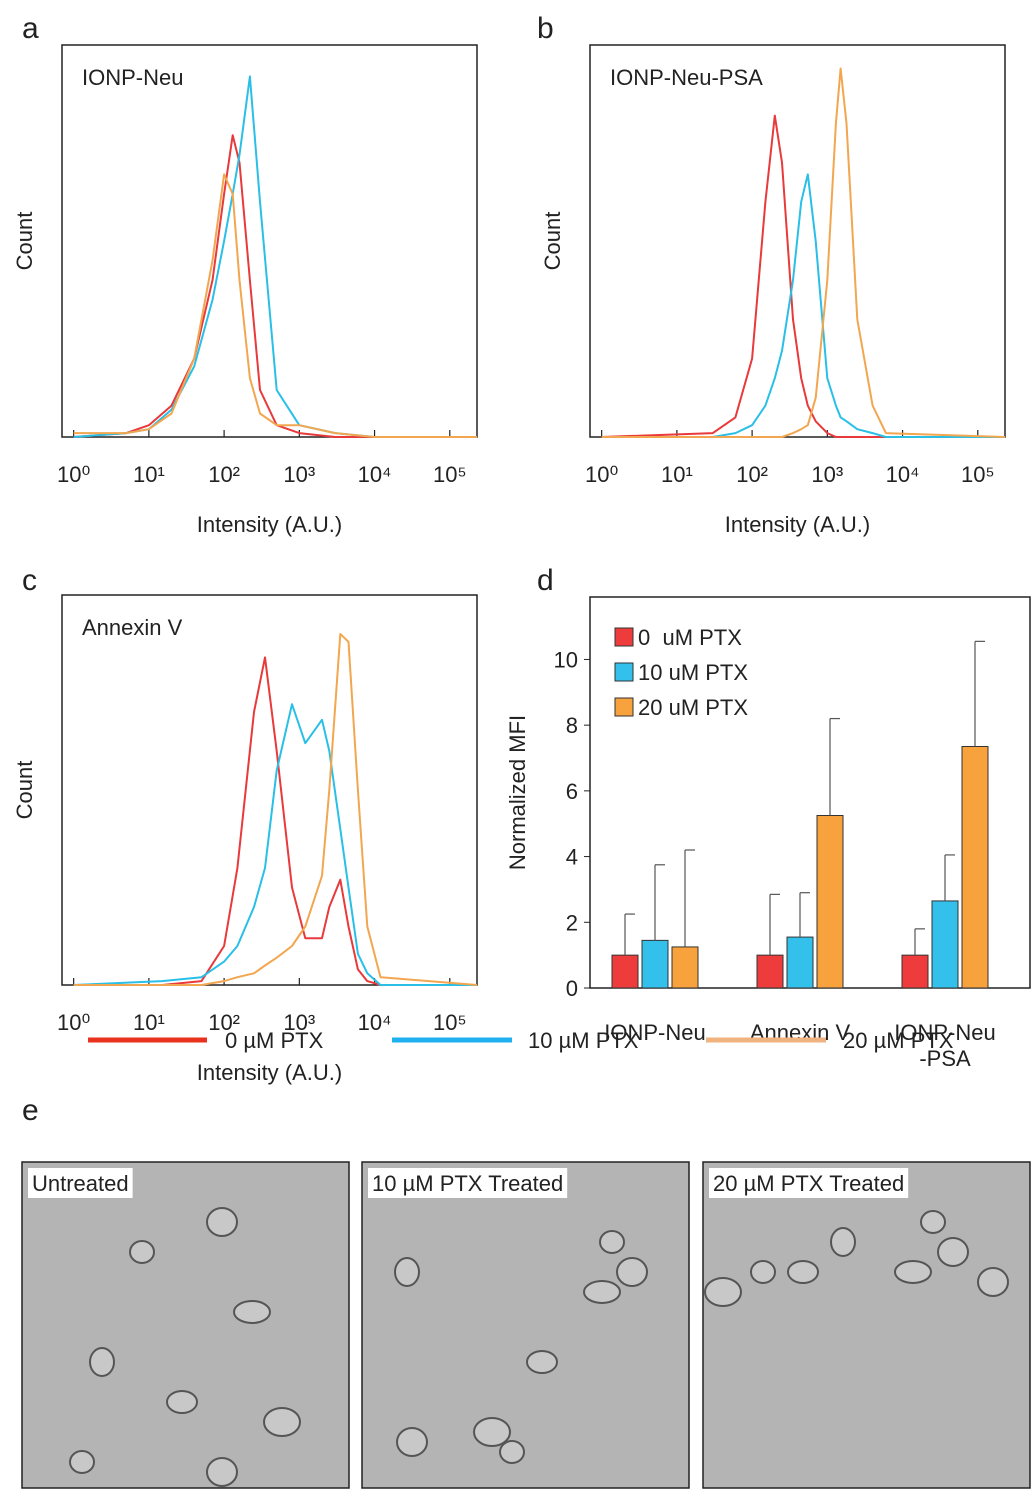 This screenshot has width=1036, height=1493. I want to click on panel-label: c, so click(29, 580).